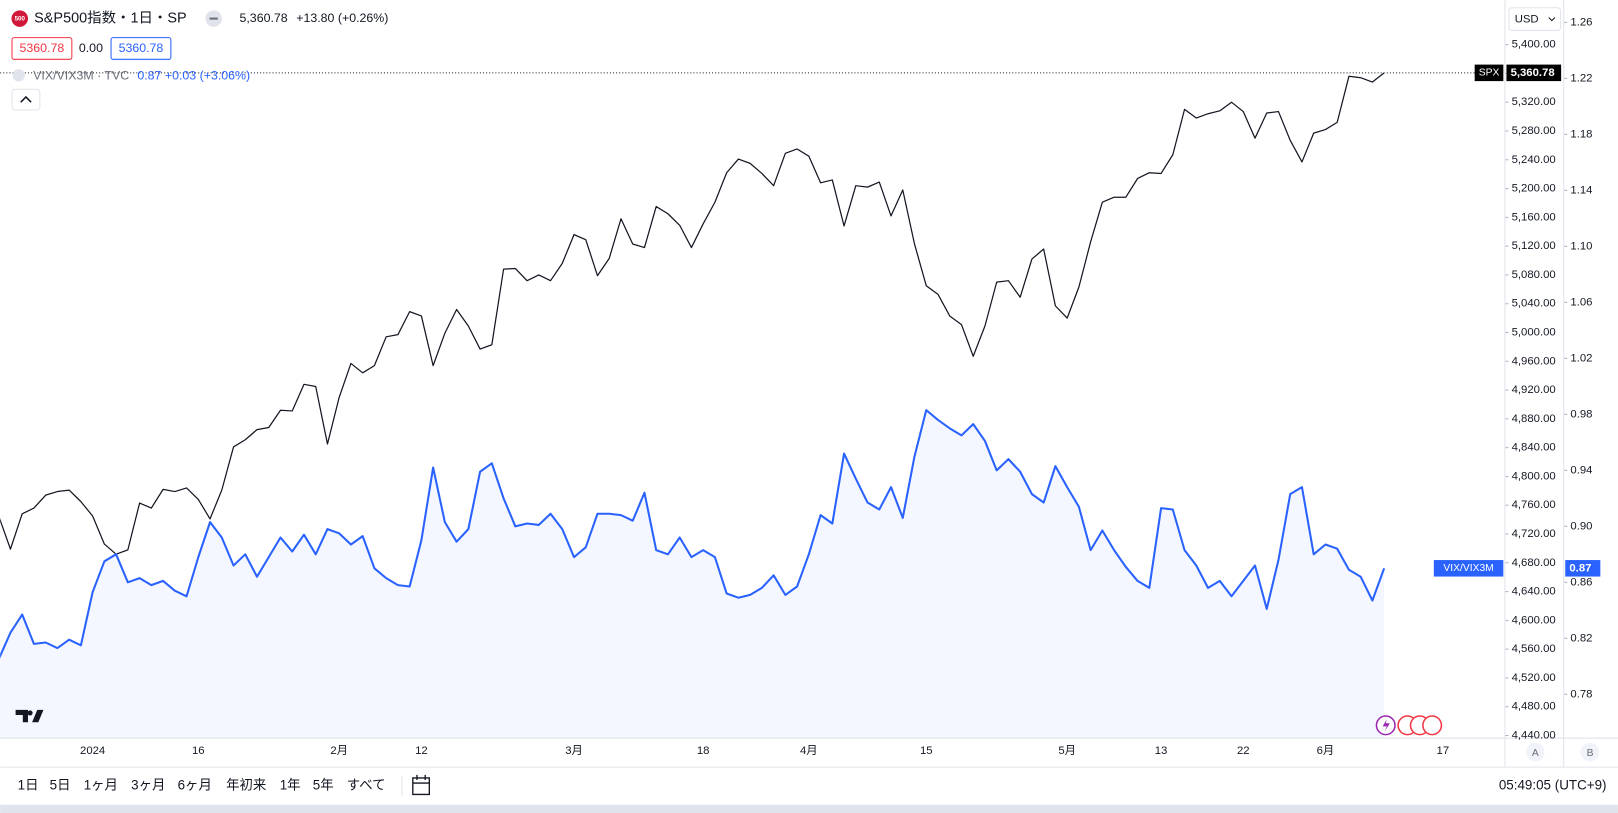  I want to click on range-button: すべて, so click(366, 785).